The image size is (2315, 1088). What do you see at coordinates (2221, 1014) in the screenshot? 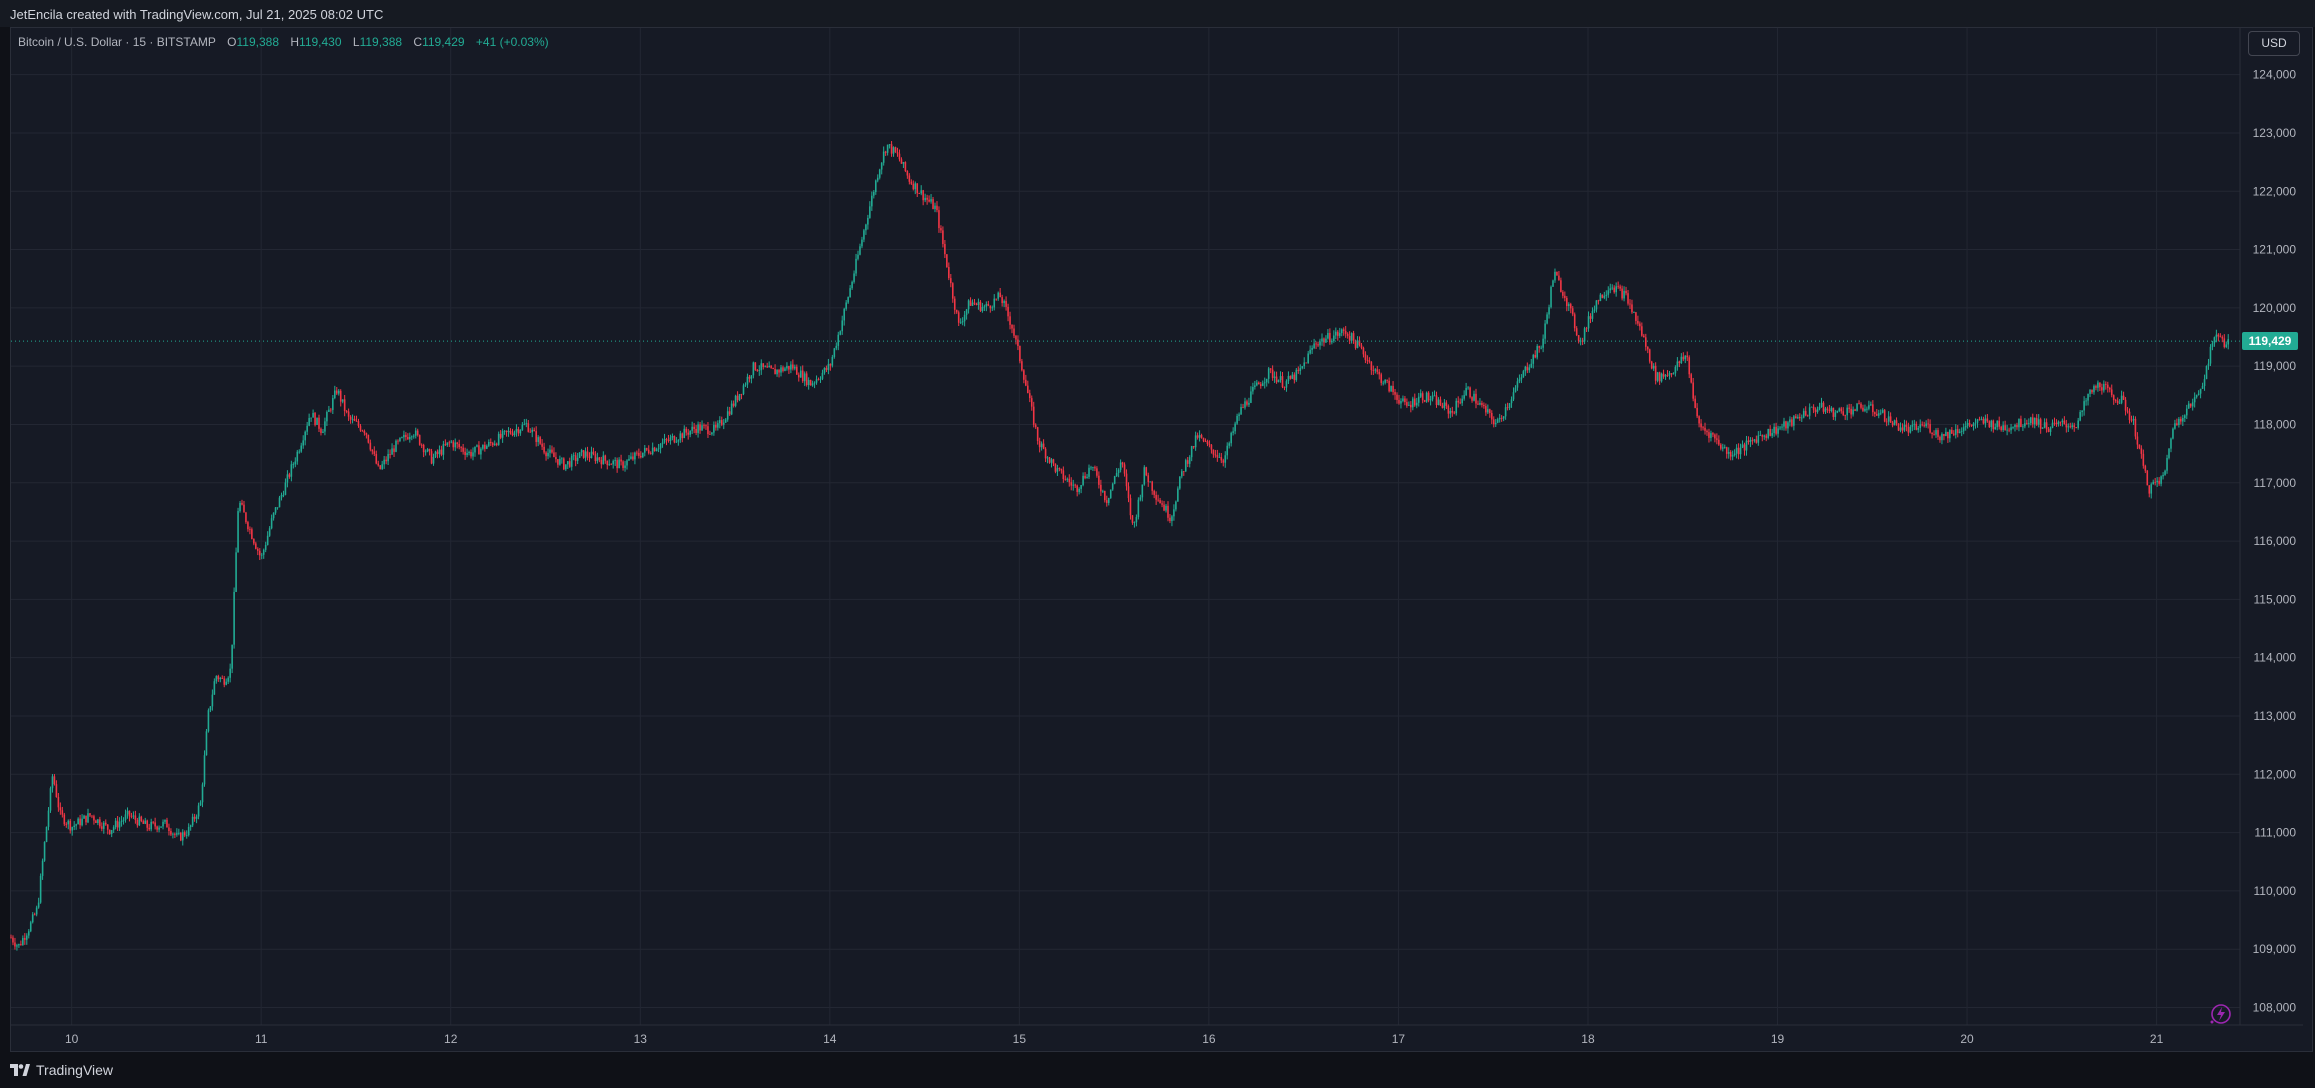
I see `bolt-icon` at bounding box center [2221, 1014].